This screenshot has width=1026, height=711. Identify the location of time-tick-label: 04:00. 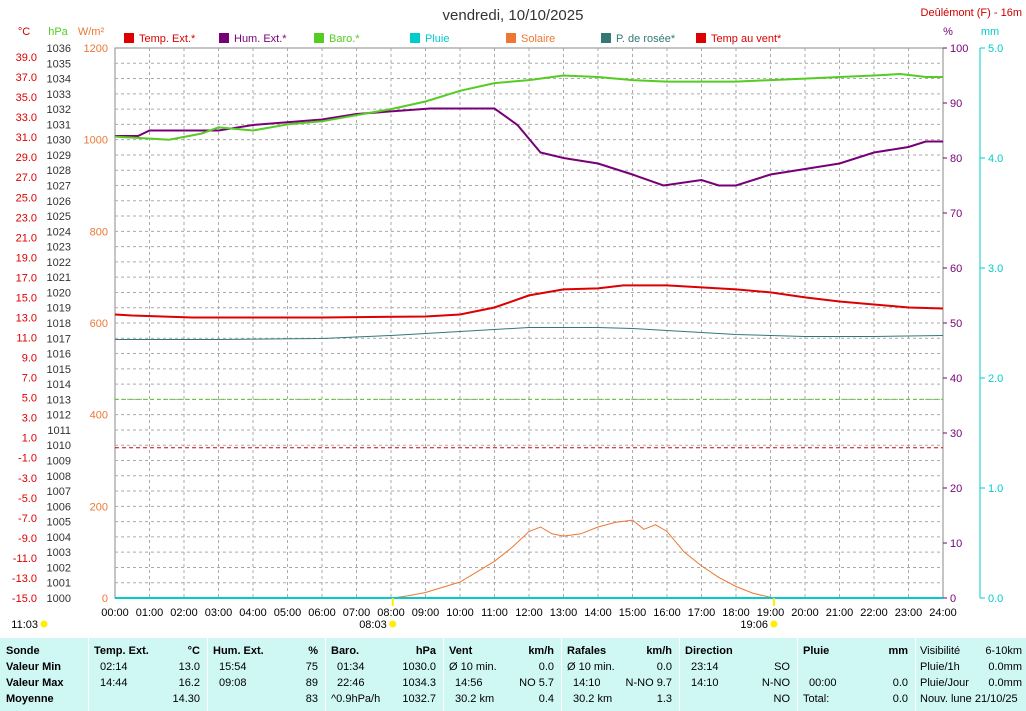
(253, 613).